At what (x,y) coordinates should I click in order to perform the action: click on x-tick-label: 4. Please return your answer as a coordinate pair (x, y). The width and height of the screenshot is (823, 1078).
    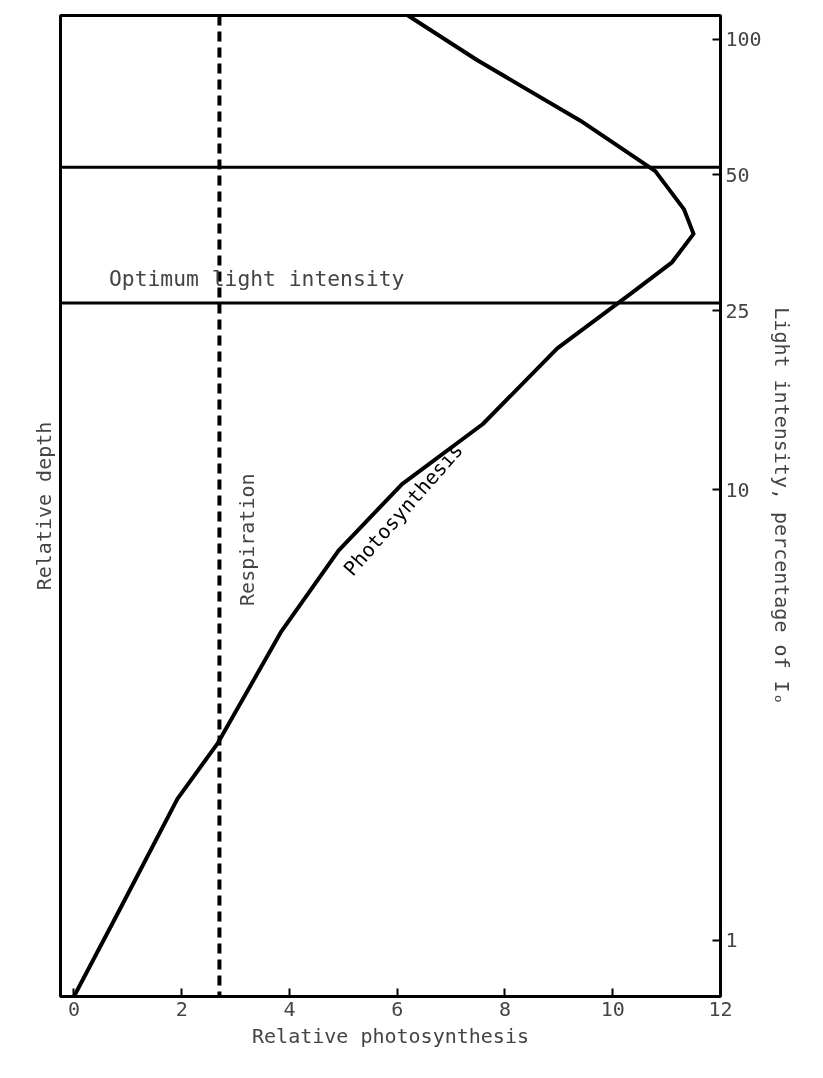
    Looking at the image, I should click on (289, 1008).